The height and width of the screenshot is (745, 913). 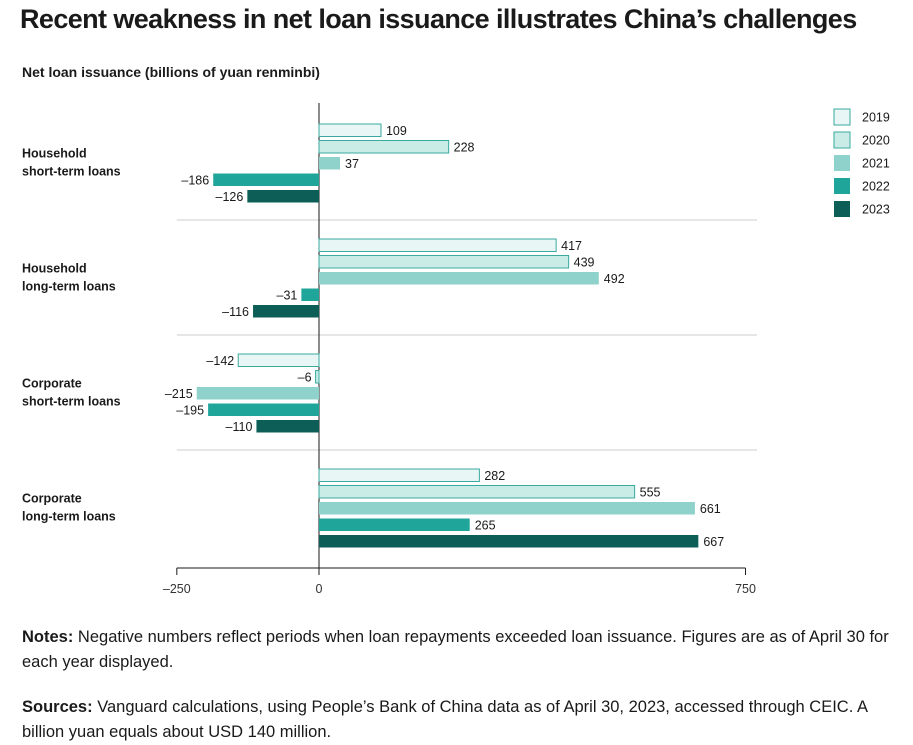 I want to click on data-label: 265, so click(x=485, y=525).